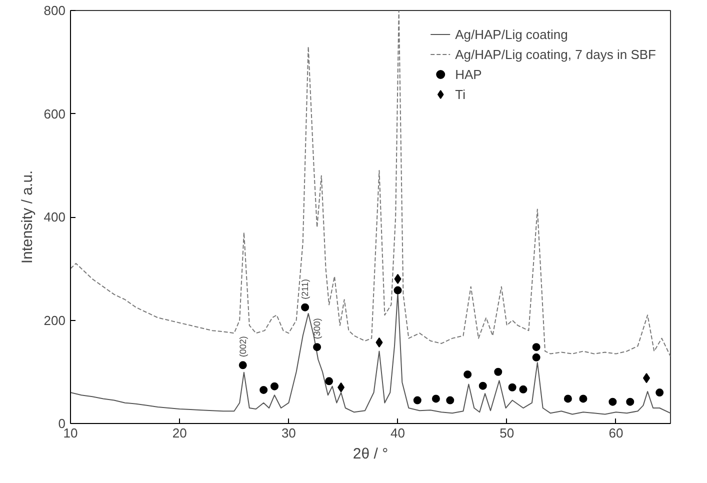 The height and width of the screenshot is (483, 707). What do you see at coordinates (616, 433) in the screenshot?
I see `x-tick-label: 60` at bounding box center [616, 433].